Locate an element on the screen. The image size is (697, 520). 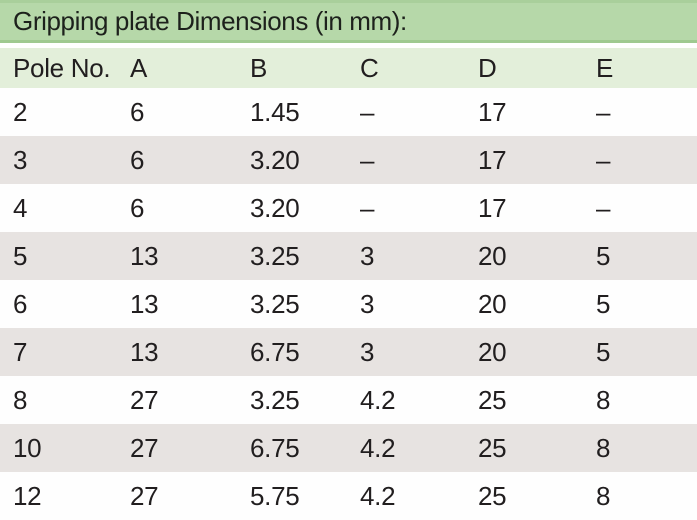
header-row: Pole No. A B C D E is located at coordinates (348, 68).